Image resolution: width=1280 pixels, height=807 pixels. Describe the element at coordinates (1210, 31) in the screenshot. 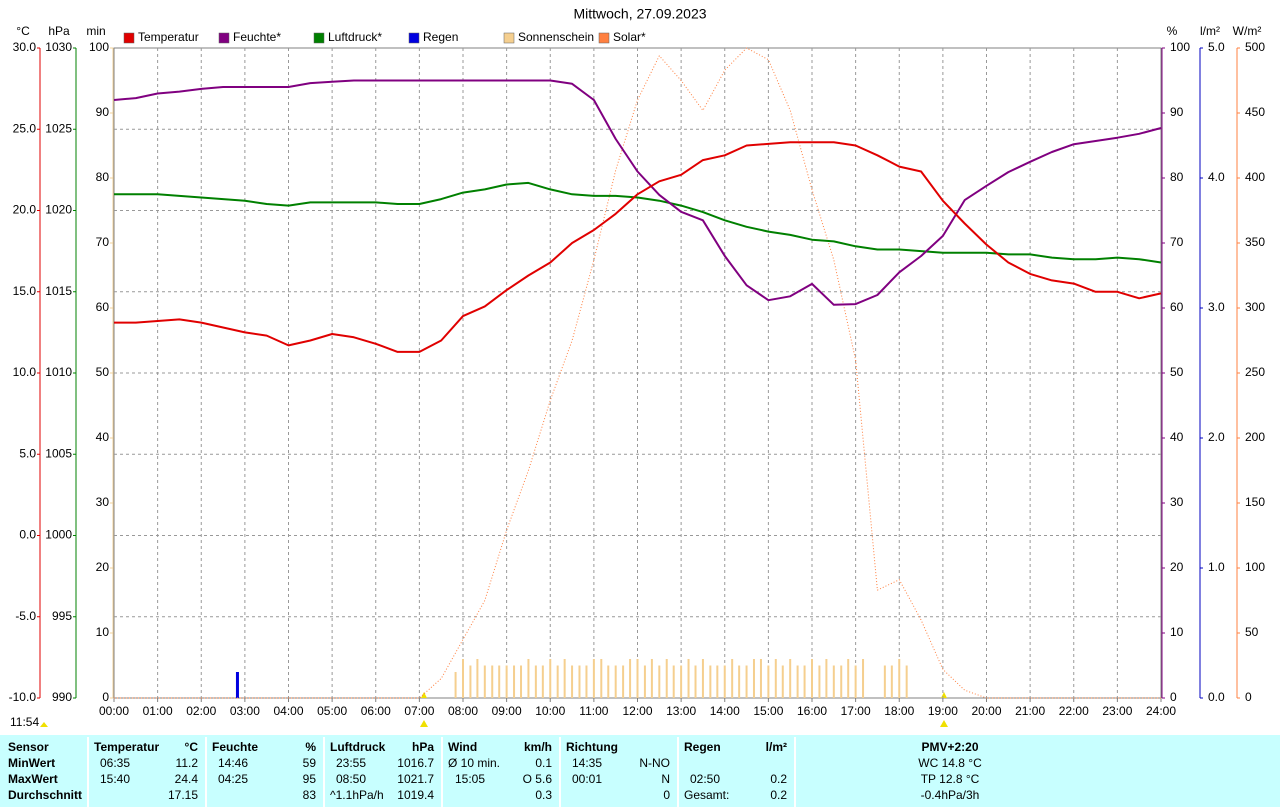

I see `axis-title: l/m²` at that location.